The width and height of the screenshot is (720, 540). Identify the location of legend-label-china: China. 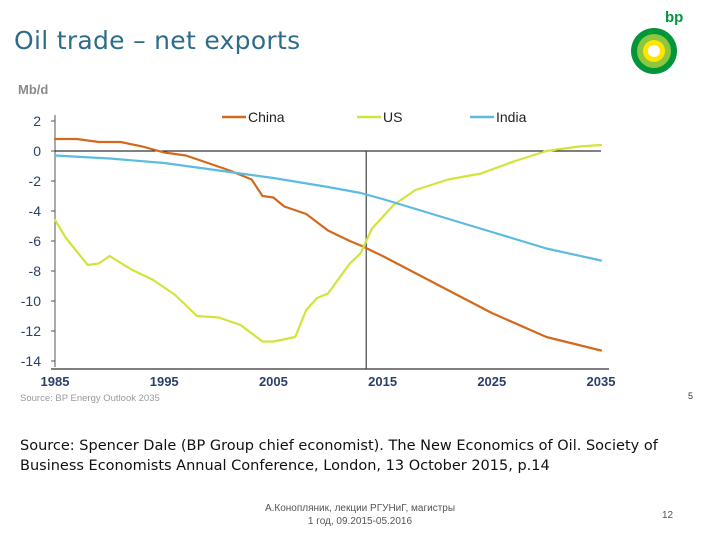
(266, 117).